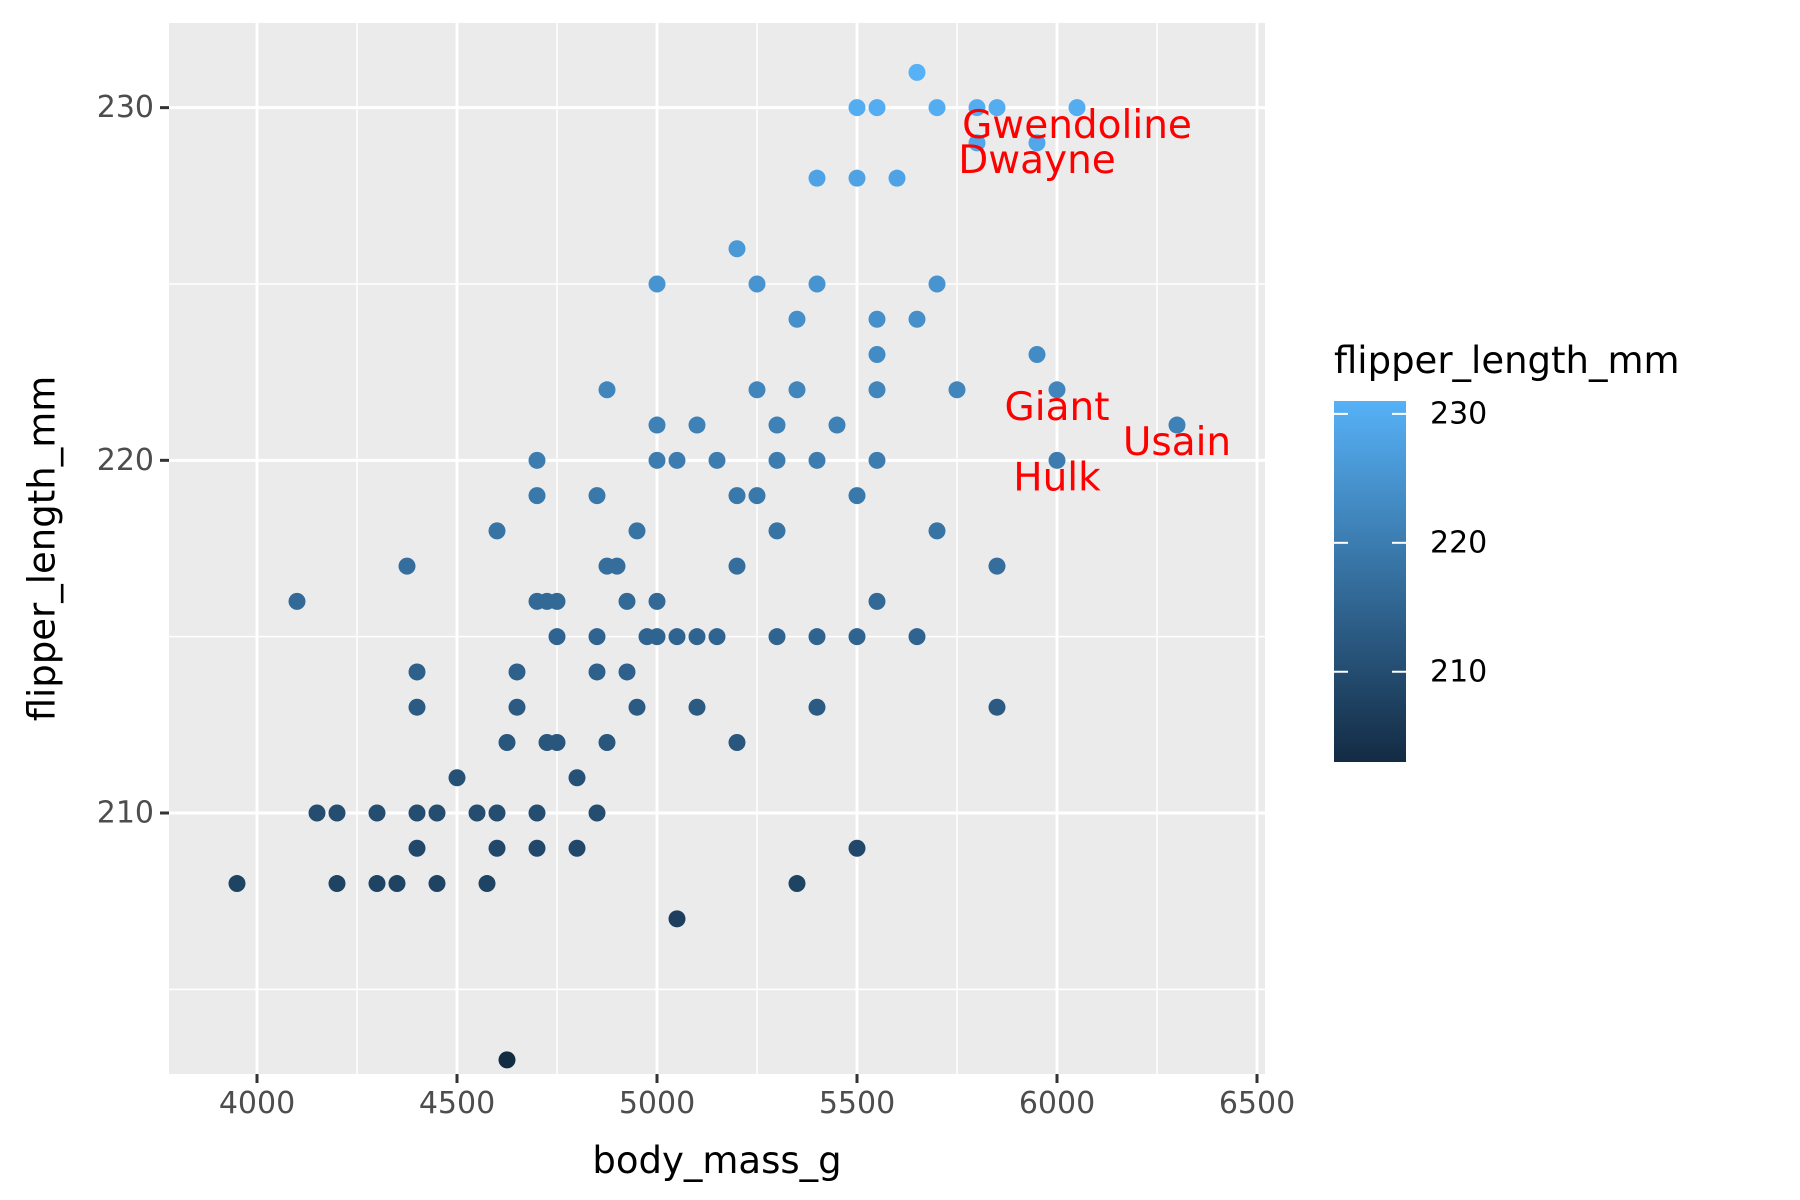  Describe the element at coordinates (1177, 442) in the screenshot. I see `point-annotation: Usain` at that location.